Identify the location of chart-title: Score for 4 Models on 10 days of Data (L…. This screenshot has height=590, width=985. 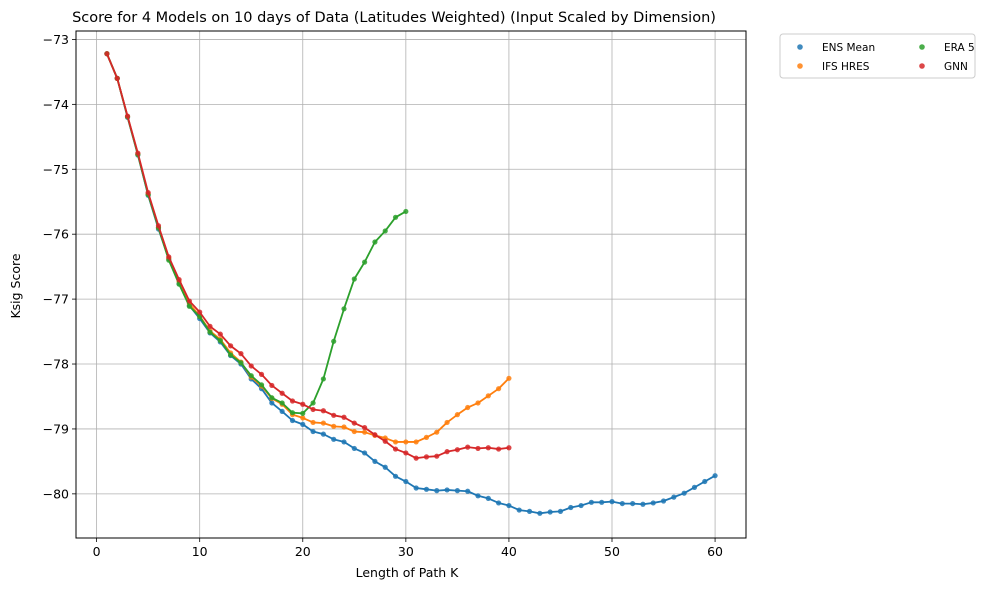
(394, 18).